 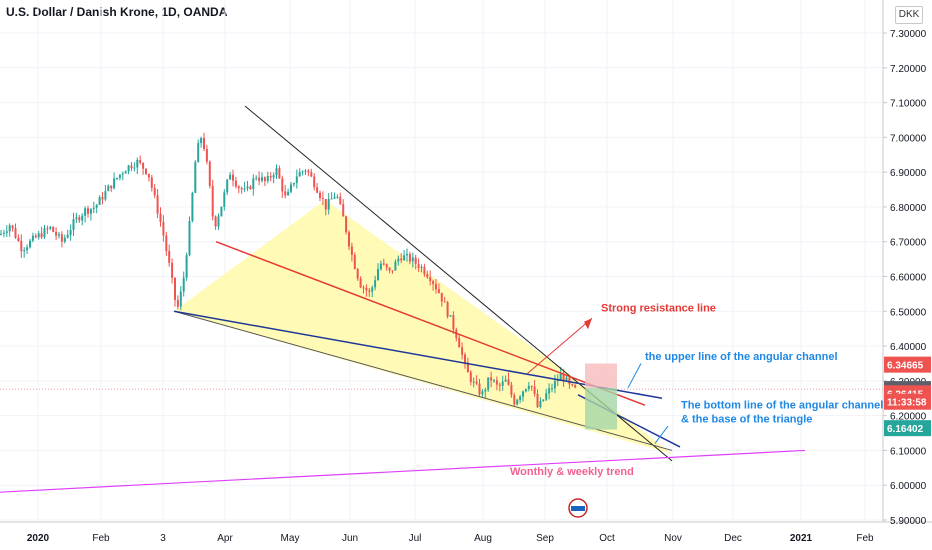 I want to click on annotation-label: Wonthly & weekly trend, so click(x=572, y=472).